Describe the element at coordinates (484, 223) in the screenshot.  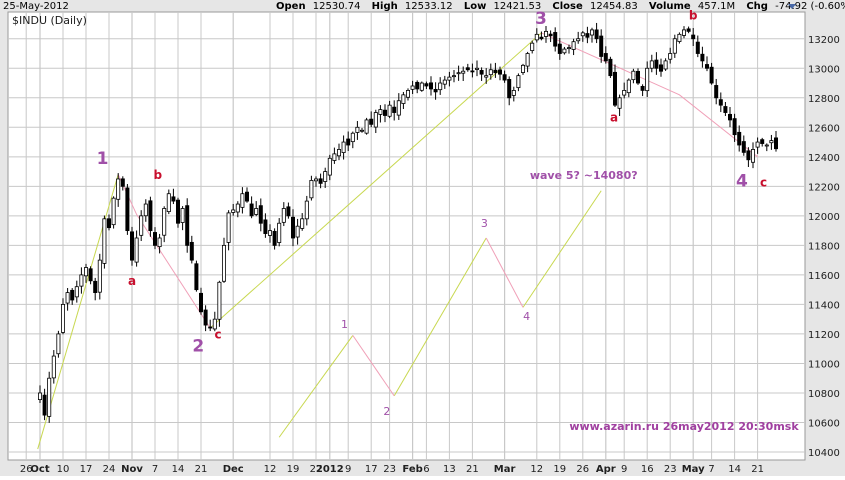
I see `wave-number-label: 3` at that location.